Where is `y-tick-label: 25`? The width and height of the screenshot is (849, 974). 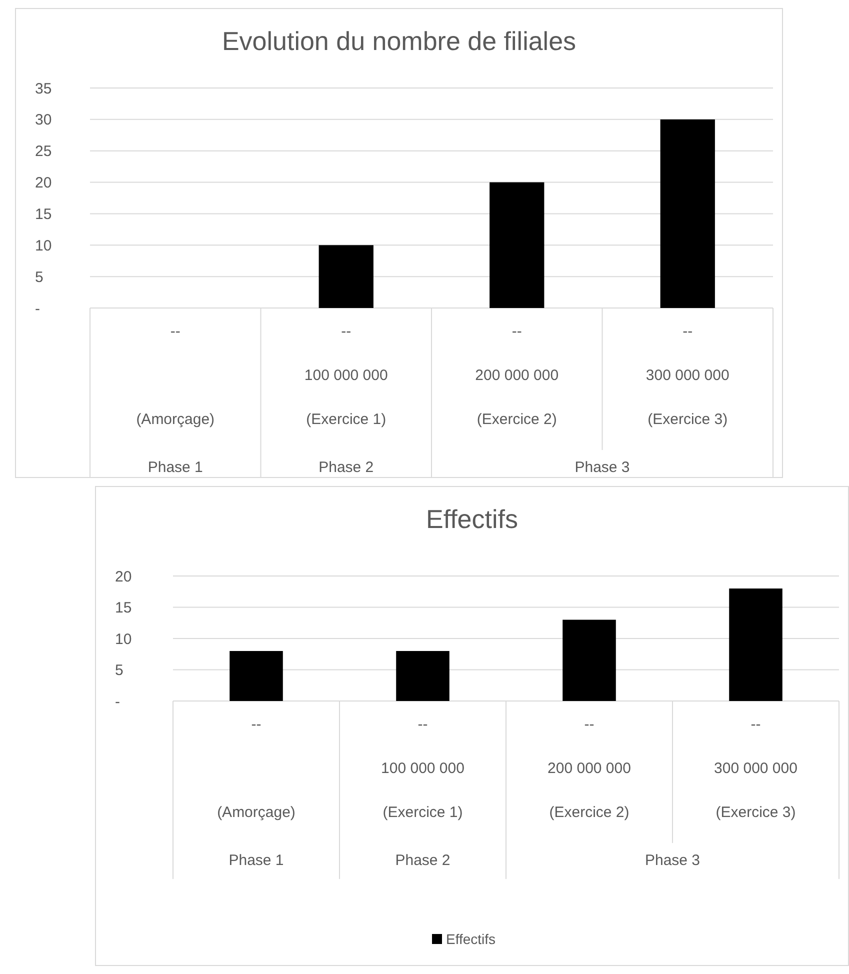 y-tick-label: 25 is located at coordinates (43, 151).